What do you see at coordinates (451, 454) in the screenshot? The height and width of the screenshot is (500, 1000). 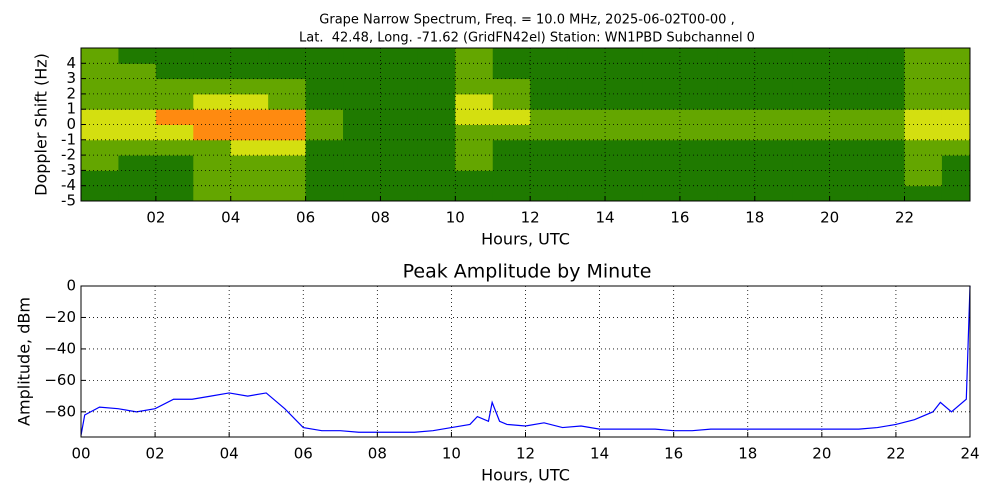 I see `x-tick-label: 10` at bounding box center [451, 454].